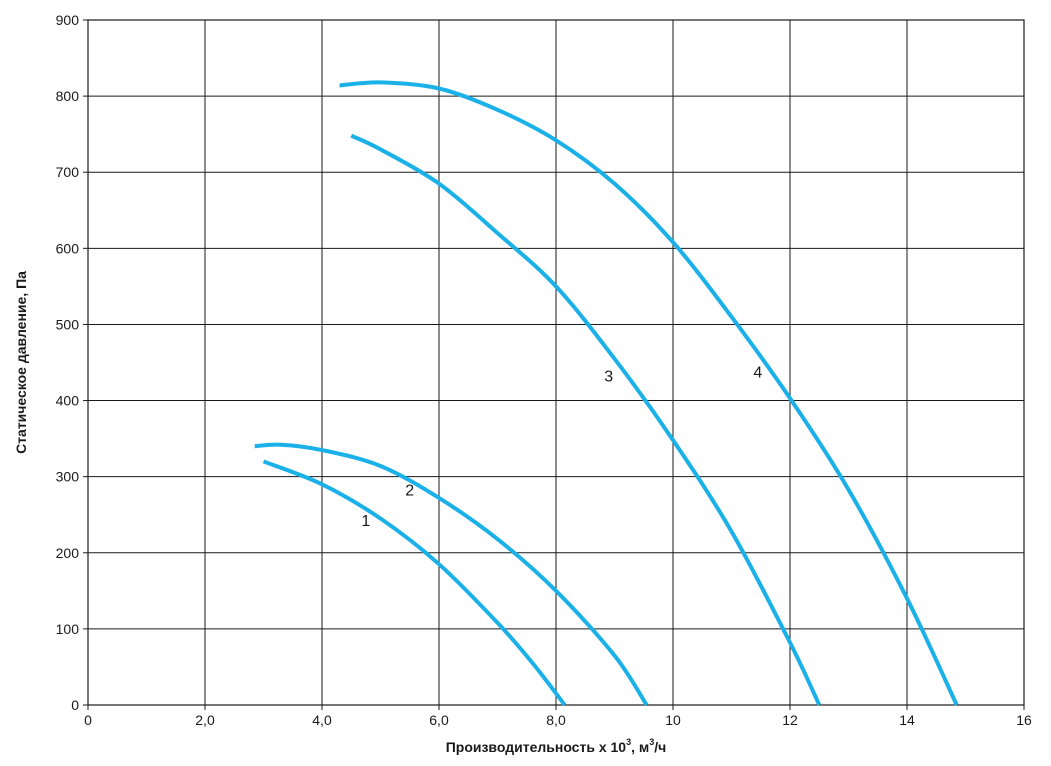  I want to click on x-axis-ticks: 0 2,0 4,0 6,0 8,0 10 12 14 16, so click(558, 716).